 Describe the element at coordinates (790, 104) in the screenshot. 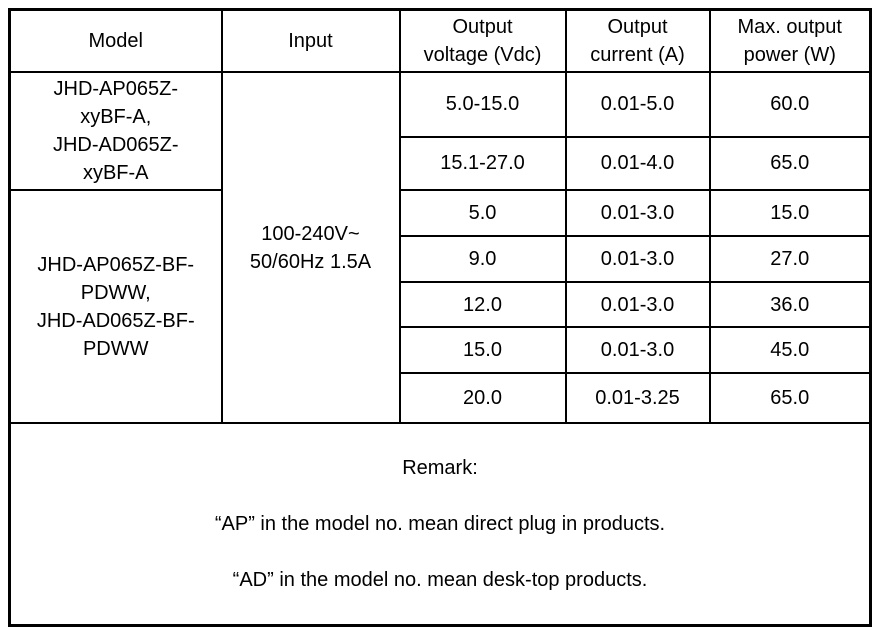

I see `max-power-cell: 60.0` at that location.